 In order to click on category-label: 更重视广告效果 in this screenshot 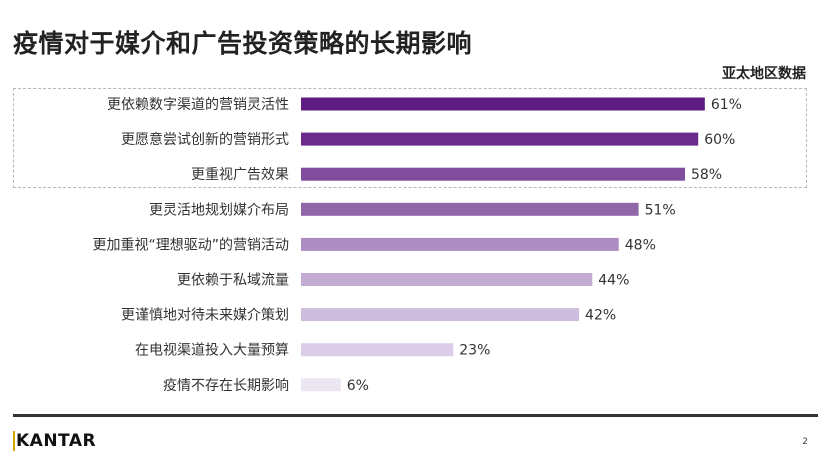, I will do `click(240, 175)`.